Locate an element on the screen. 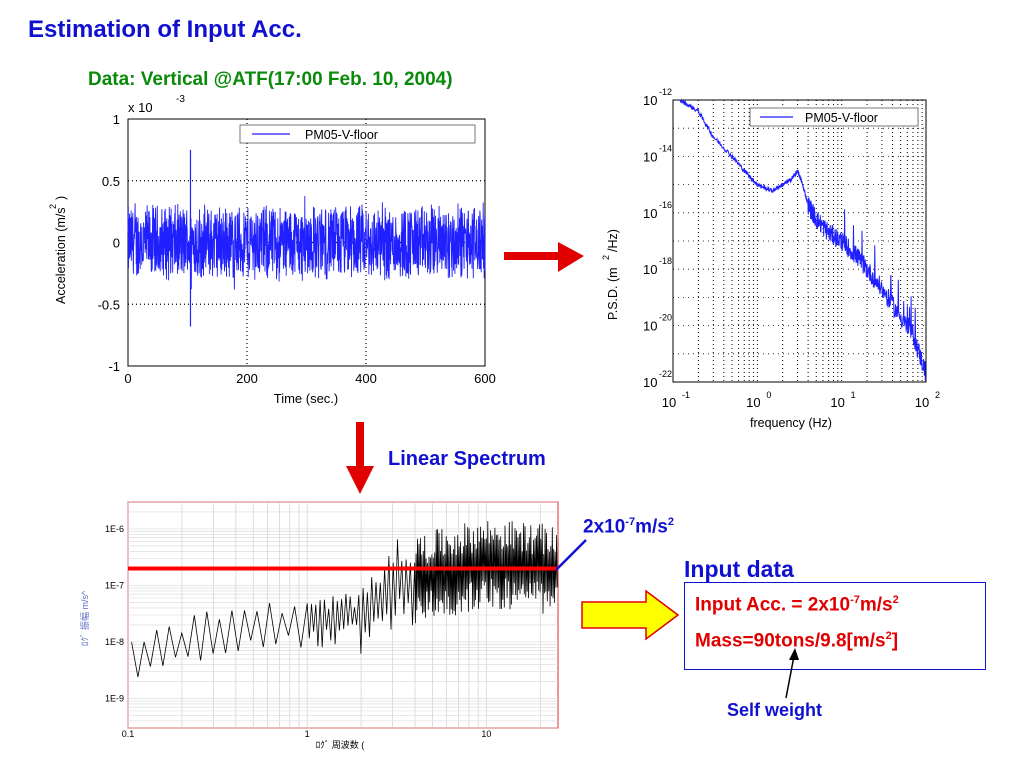 This screenshot has height=768, width=1024. time-y-tick: 1 is located at coordinates (116, 119).